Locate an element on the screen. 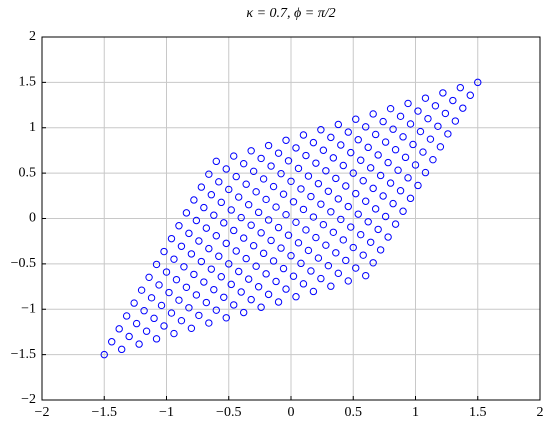 The height and width of the screenshot is (427, 550). x-tick-label: 0.5 is located at coordinates (354, 412).